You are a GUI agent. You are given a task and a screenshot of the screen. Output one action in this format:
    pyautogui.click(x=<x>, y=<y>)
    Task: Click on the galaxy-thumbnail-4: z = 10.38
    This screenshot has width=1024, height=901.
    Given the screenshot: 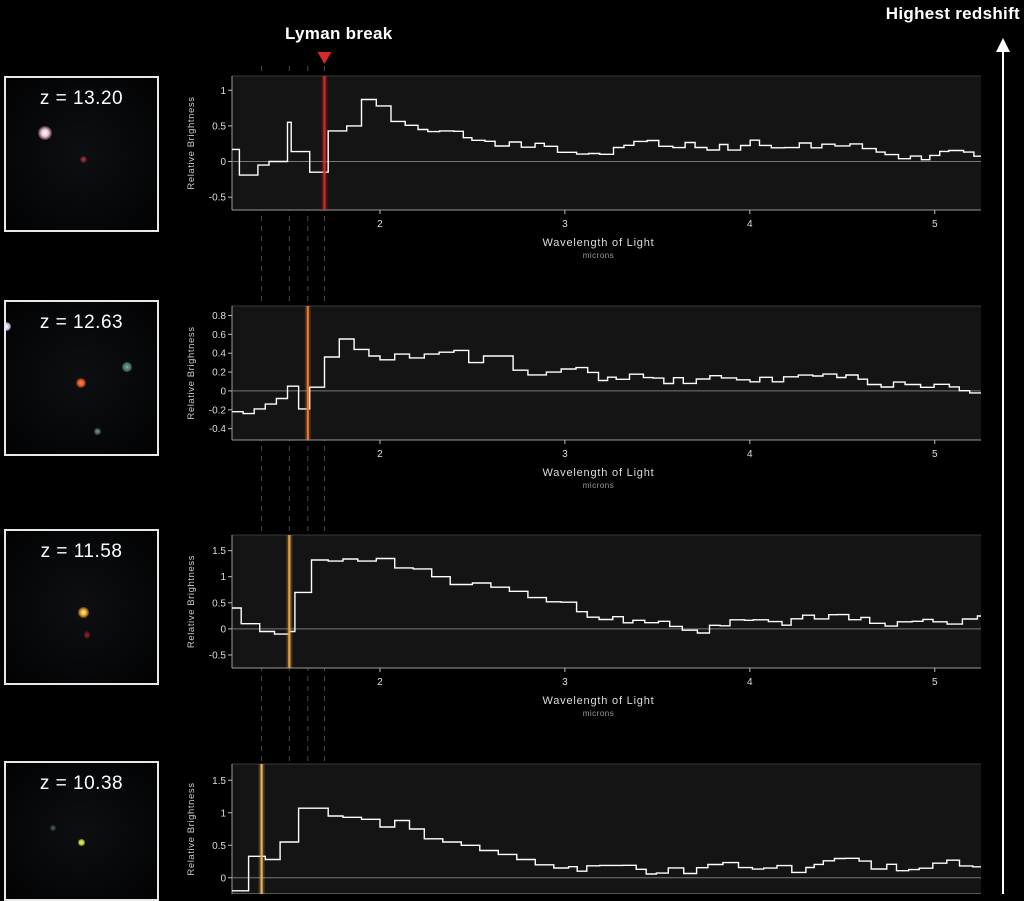 What is the action you would take?
    pyautogui.click(x=81, y=831)
    